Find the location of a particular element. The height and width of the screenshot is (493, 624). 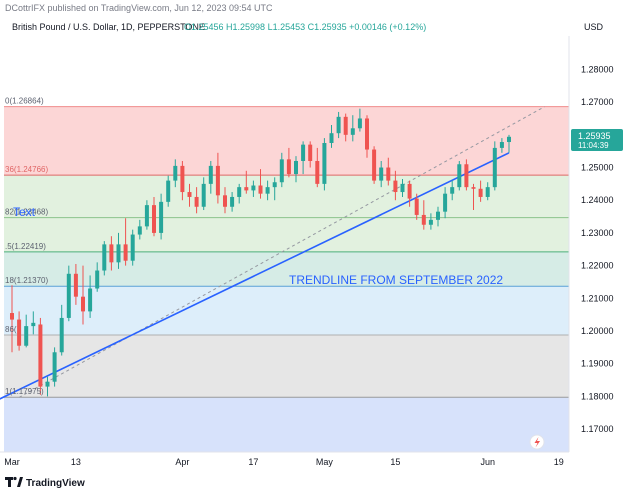

price-tick-label: 1.22000 is located at coordinates (597, 266).